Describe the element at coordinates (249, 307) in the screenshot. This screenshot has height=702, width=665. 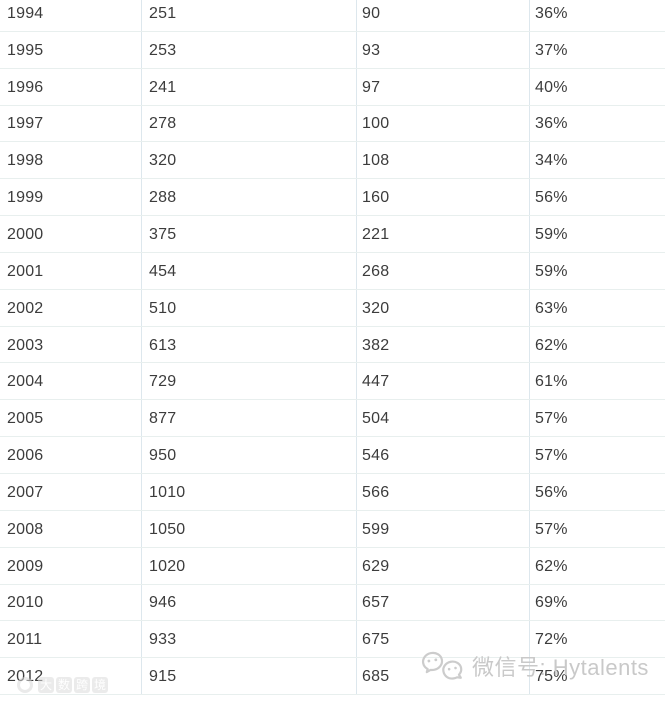
I see `table-cell: 510` at that location.